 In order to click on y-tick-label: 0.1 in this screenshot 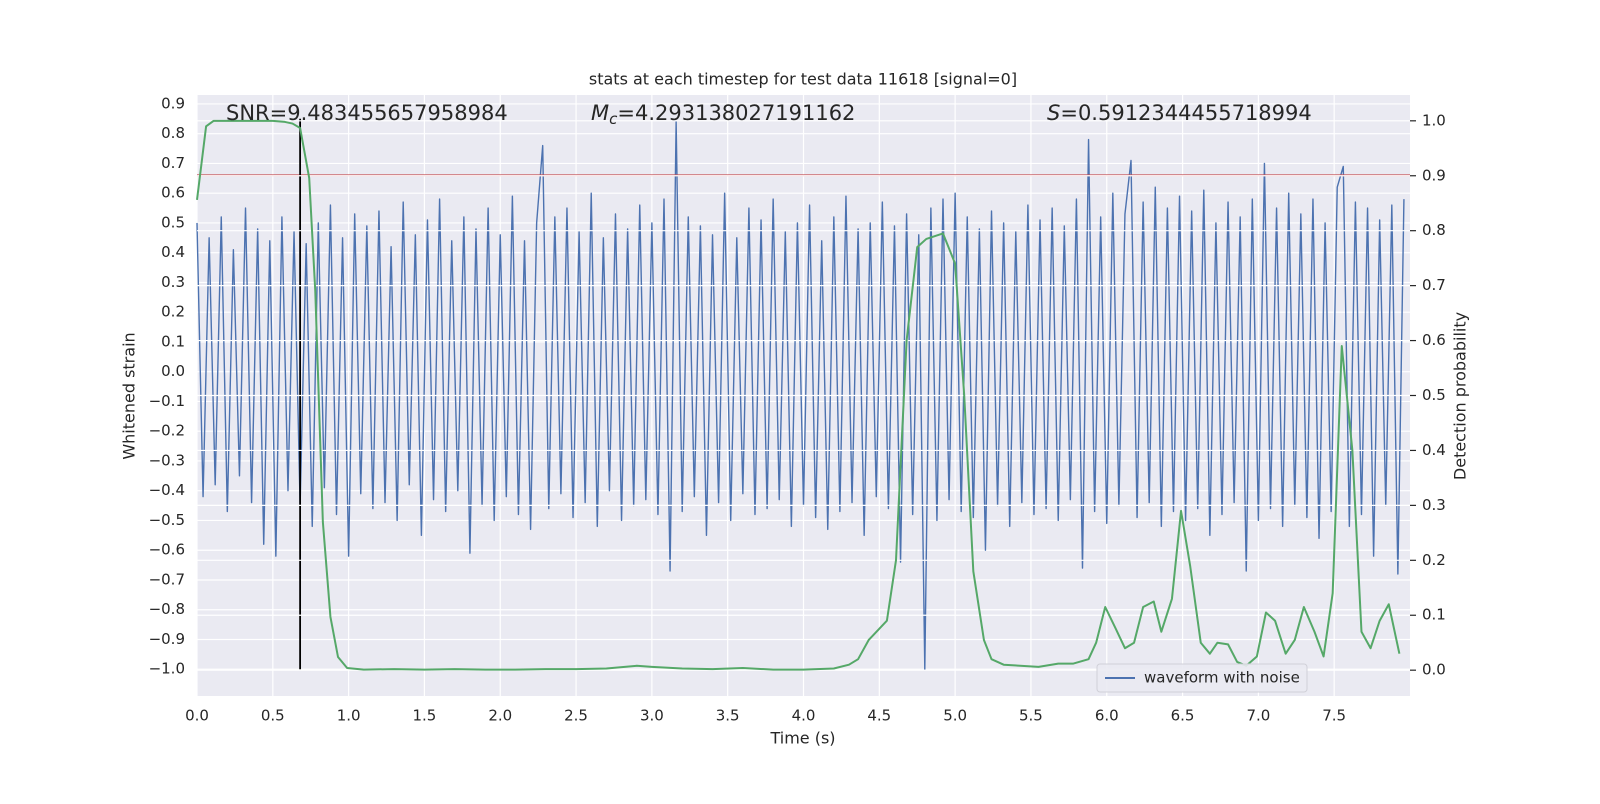, I will do `click(173, 341)`.